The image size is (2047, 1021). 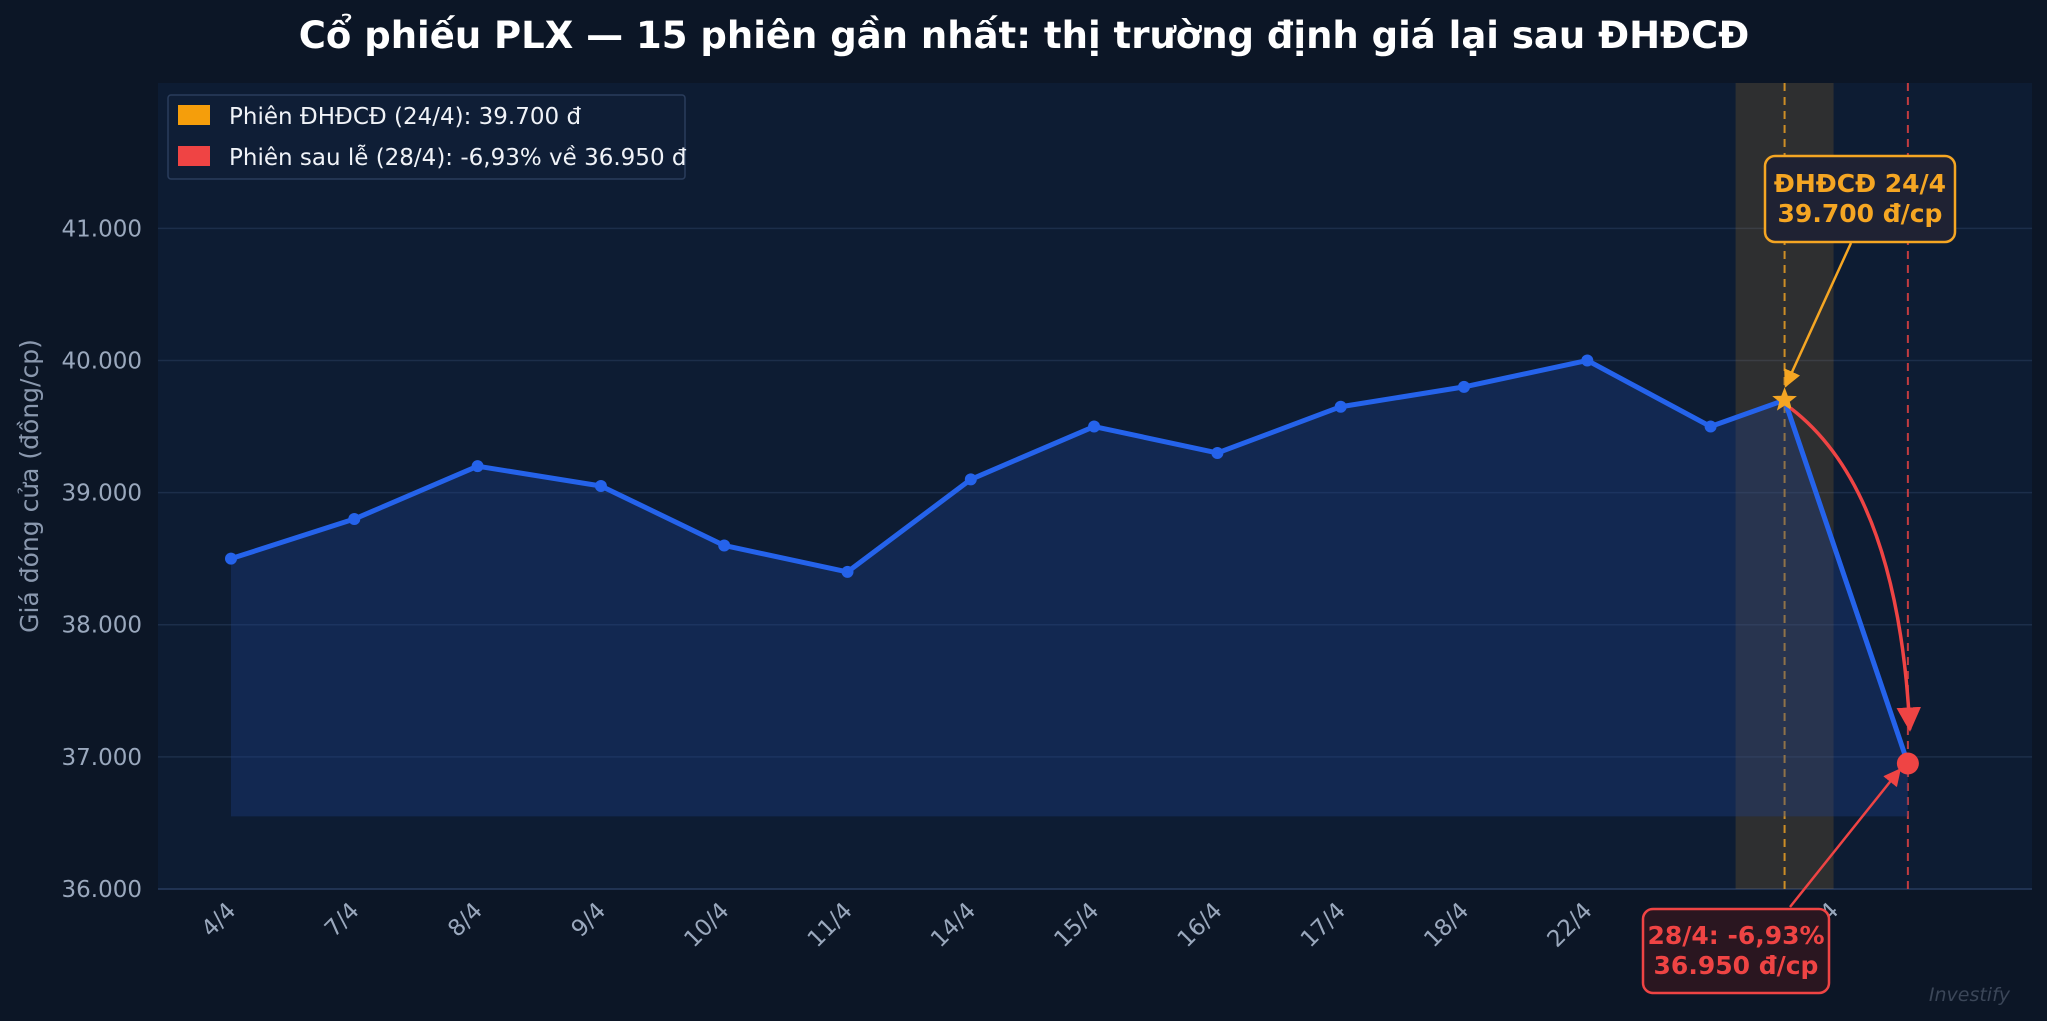 I want to click on callout-agm: ĐHĐCĐ 24/4 39.700 đ/cp, so click(x=1860, y=199).